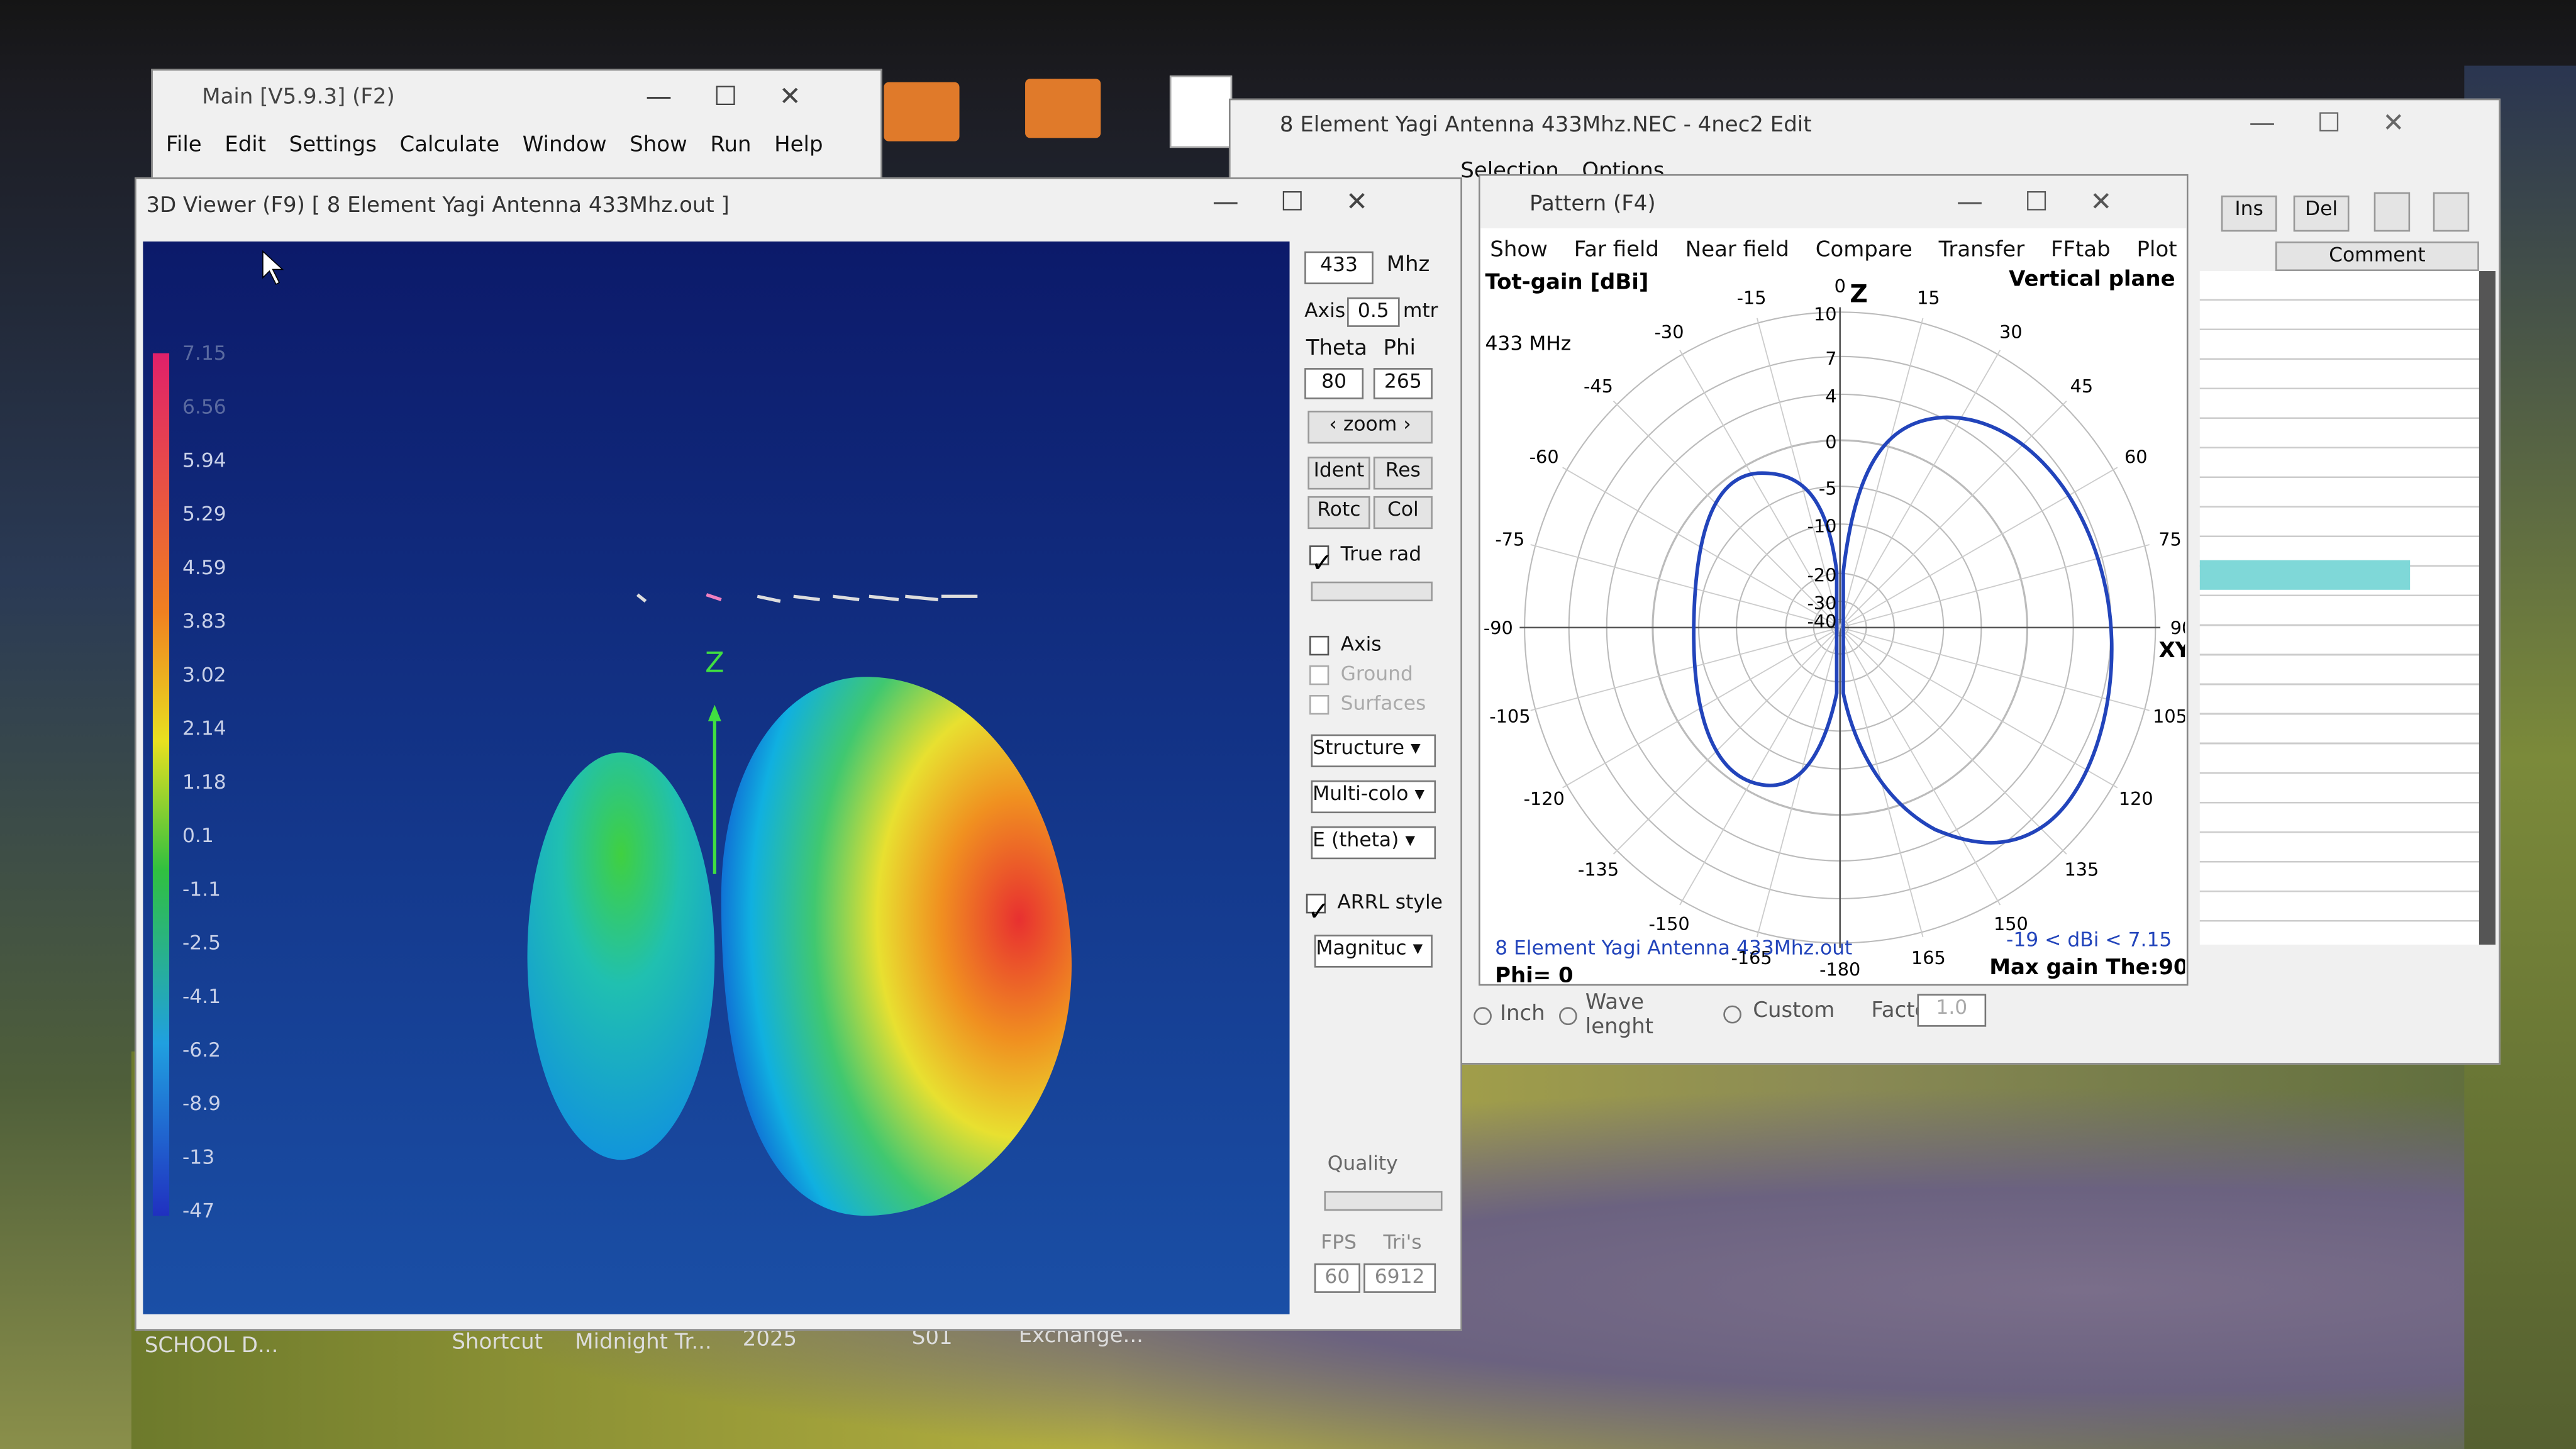 The image size is (2576, 1449). What do you see at coordinates (1840, 286) in the screenshot?
I see `angle-label: 0` at bounding box center [1840, 286].